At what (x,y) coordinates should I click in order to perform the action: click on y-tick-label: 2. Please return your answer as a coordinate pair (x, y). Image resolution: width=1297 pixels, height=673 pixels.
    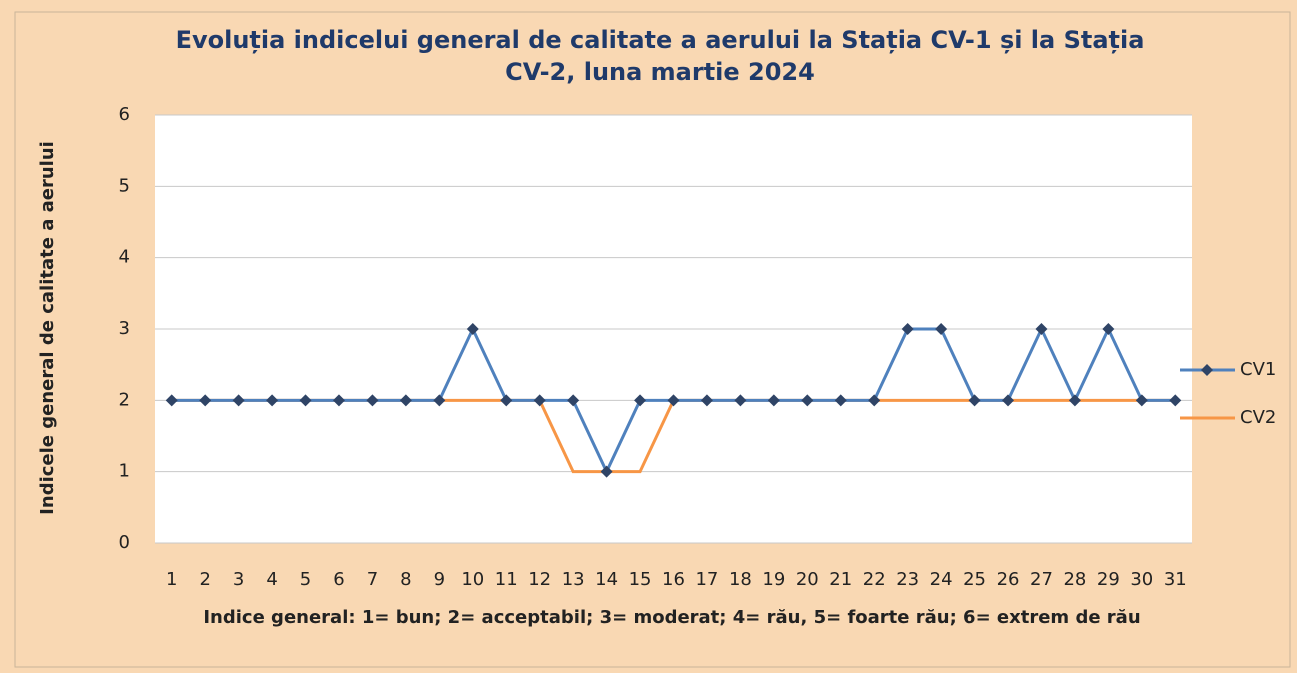
    Looking at the image, I should click on (124, 399).